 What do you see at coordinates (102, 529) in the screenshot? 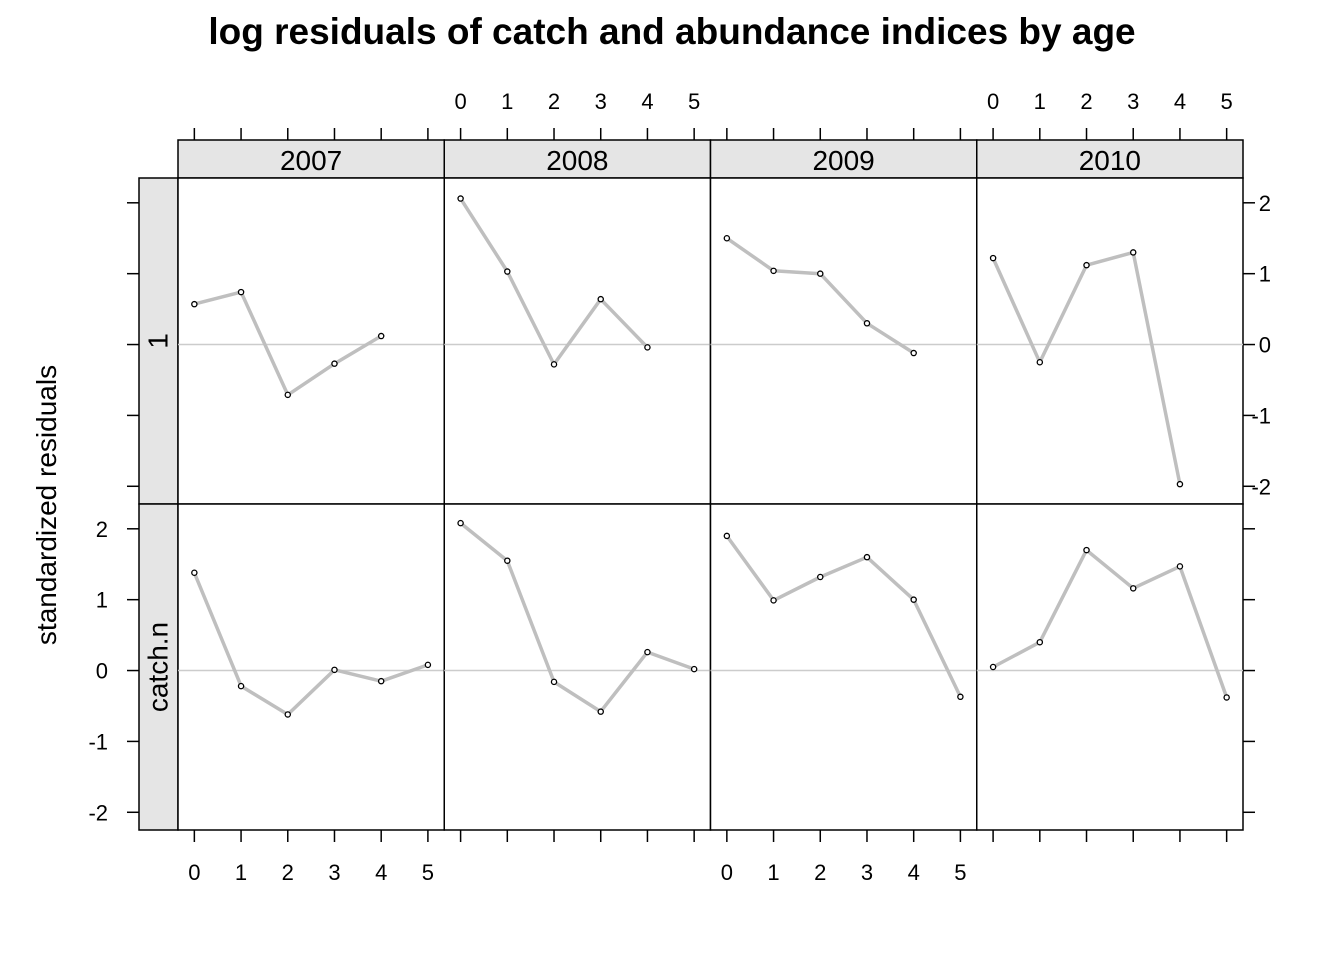
I see `y-tick-label-left: 2` at bounding box center [102, 529].